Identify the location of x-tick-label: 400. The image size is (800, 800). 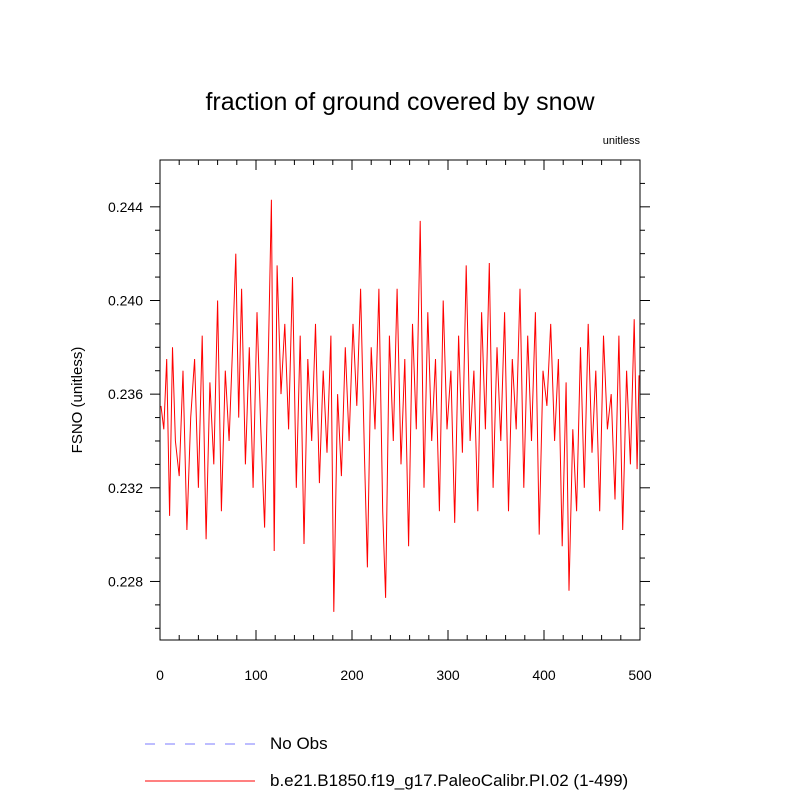
(544, 675).